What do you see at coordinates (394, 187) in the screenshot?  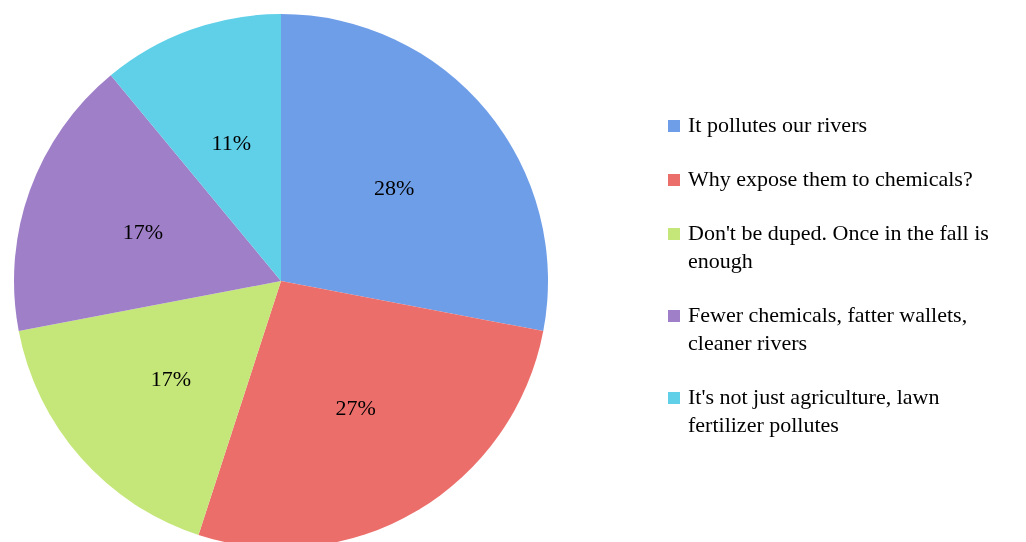 I see `data-label: 28%` at bounding box center [394, 187].